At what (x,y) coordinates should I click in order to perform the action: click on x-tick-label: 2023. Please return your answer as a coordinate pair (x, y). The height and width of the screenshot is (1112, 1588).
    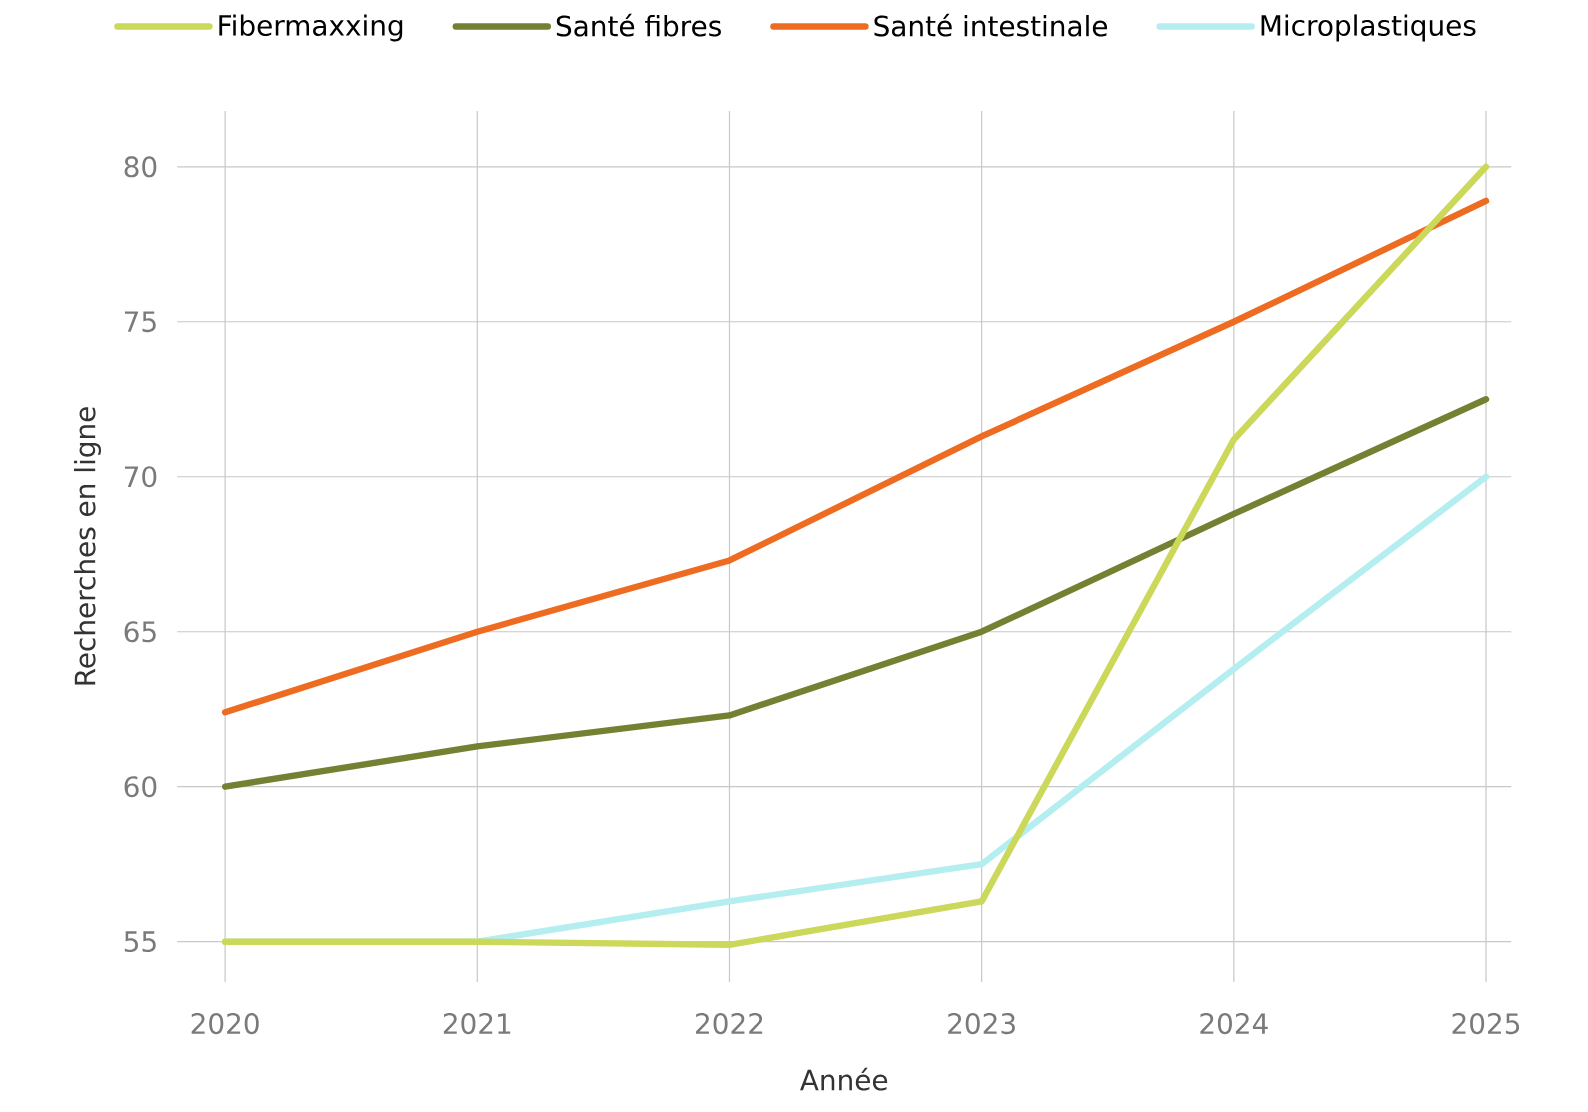
    Looking at the image, I should click on (981, 1024).